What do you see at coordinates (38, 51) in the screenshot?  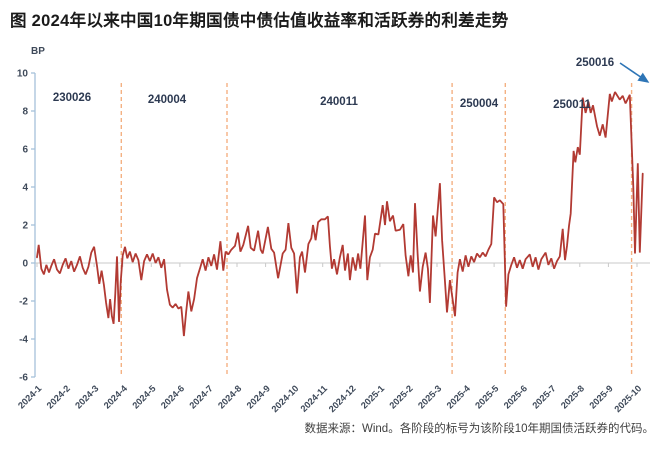 I see `y-axis-unit-label: BP` at bounding box center [38, 51].